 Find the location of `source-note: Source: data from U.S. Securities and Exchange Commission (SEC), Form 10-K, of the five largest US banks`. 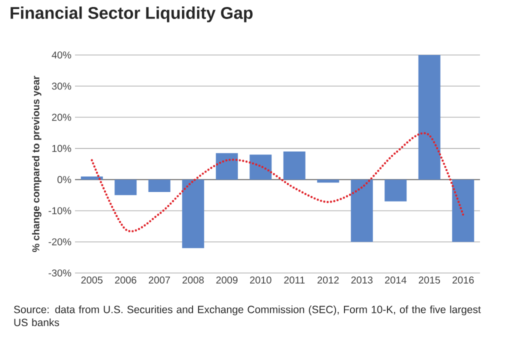

source-note: Source: data from U.S. Securities and Exchange Commission (SEC), Form 10-K, of the five largest US banks is located at coordinates (247, 316).